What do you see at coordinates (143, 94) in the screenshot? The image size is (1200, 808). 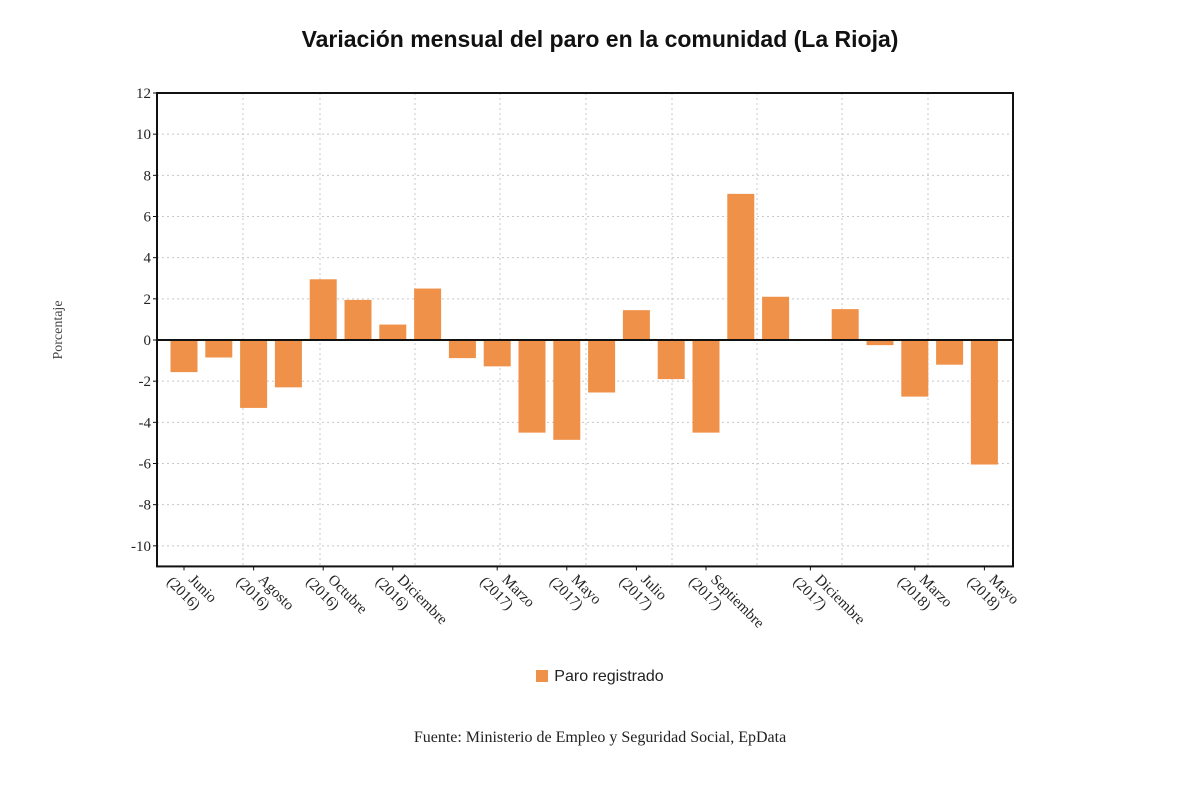 I see `y-tick-label: 12` at bounding box center [143, 94].